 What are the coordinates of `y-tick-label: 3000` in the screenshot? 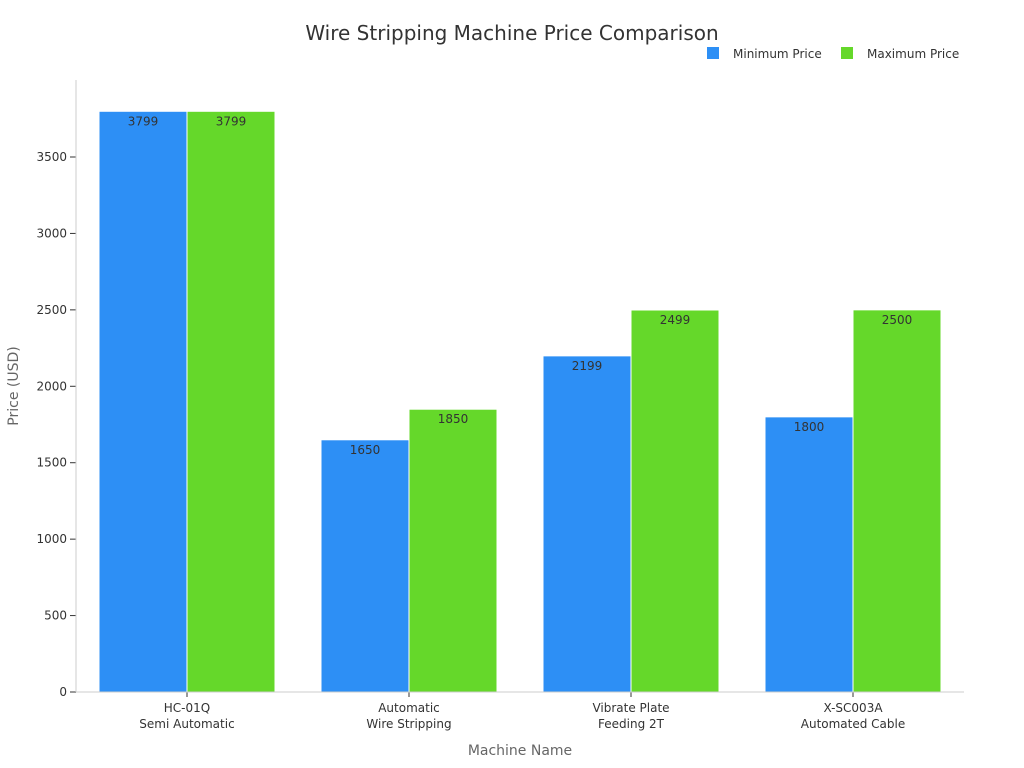 It's located at (51, 233).